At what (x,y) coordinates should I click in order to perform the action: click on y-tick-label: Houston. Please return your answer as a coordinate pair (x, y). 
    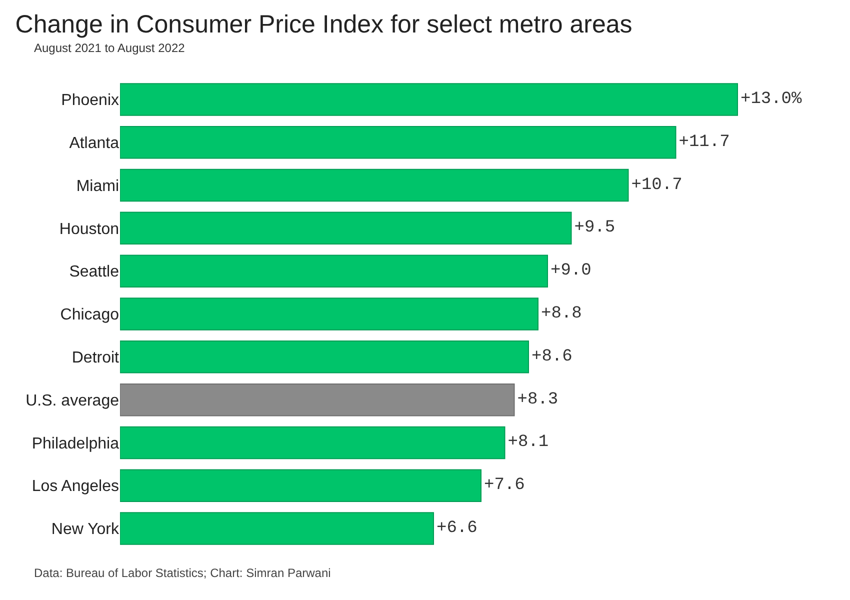
    Looking at the image, I should click on (89, 229).